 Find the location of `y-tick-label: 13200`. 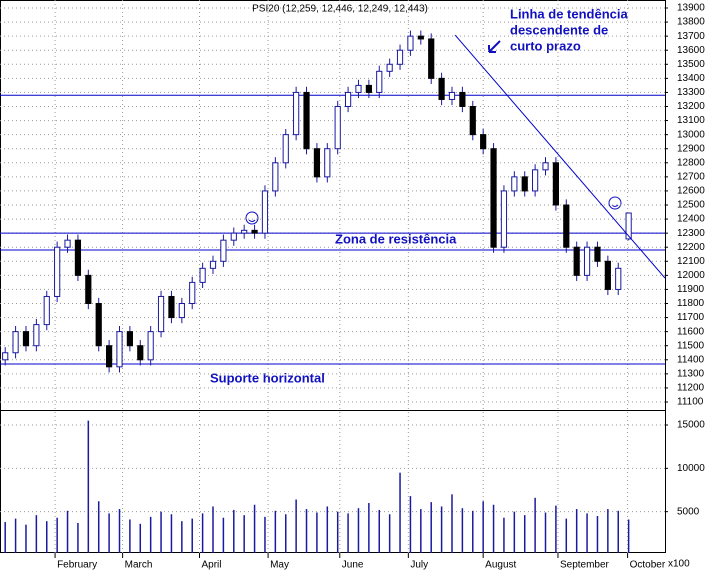

y-tick-label: 13200 is located at coordinates (691, 106).